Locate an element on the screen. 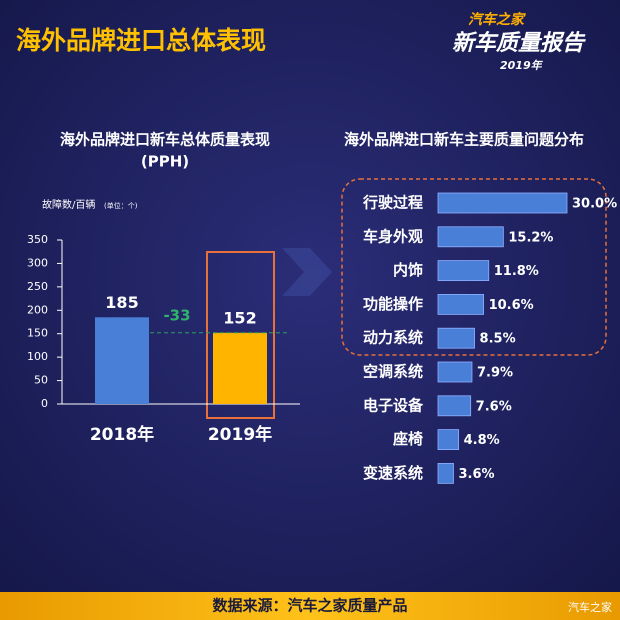 Image resolution: width=620 pixels, height=620 pixels. footer-bar is located at coordinates (310, 606).